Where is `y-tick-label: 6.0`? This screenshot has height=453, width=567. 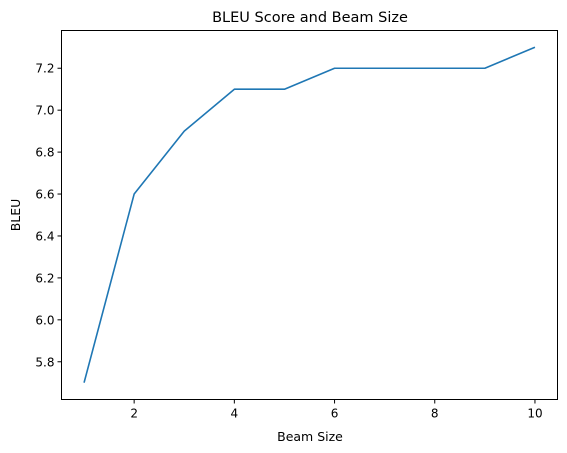 y-tick-label: 6.0 is located at coordinates (44, 320).